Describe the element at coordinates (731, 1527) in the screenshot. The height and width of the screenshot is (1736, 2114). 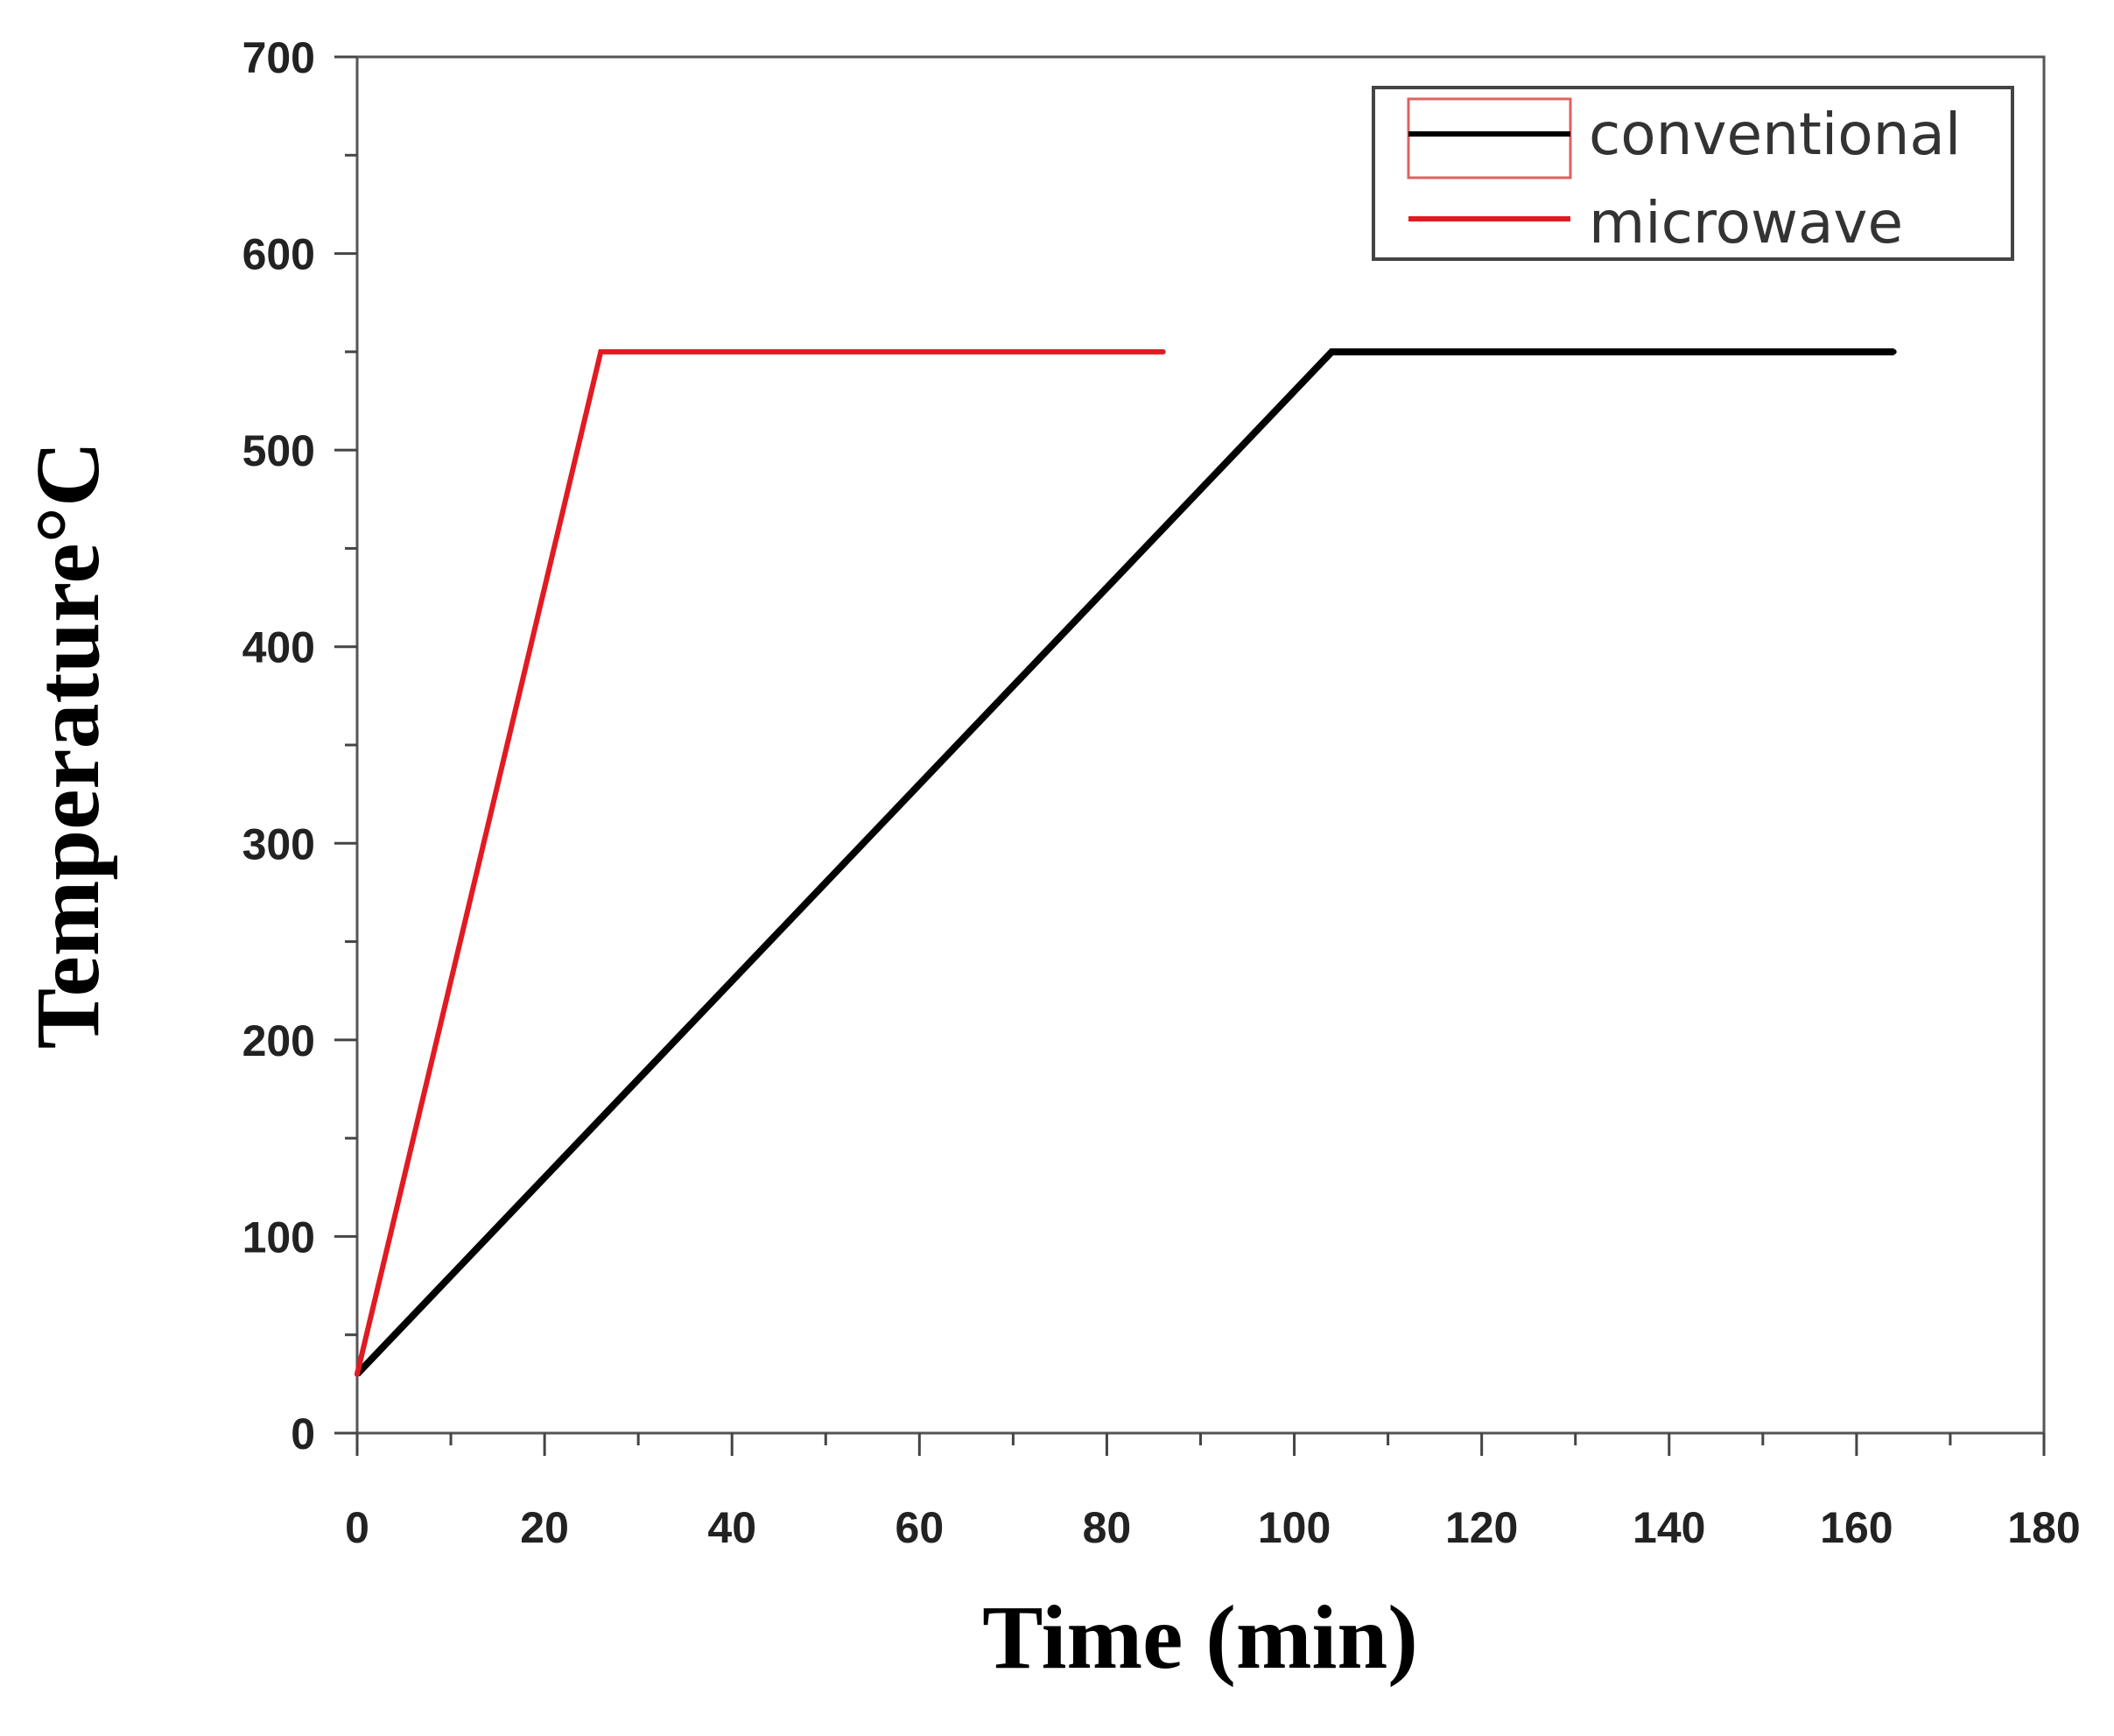
I see `x-tick-label: 40` at that location.